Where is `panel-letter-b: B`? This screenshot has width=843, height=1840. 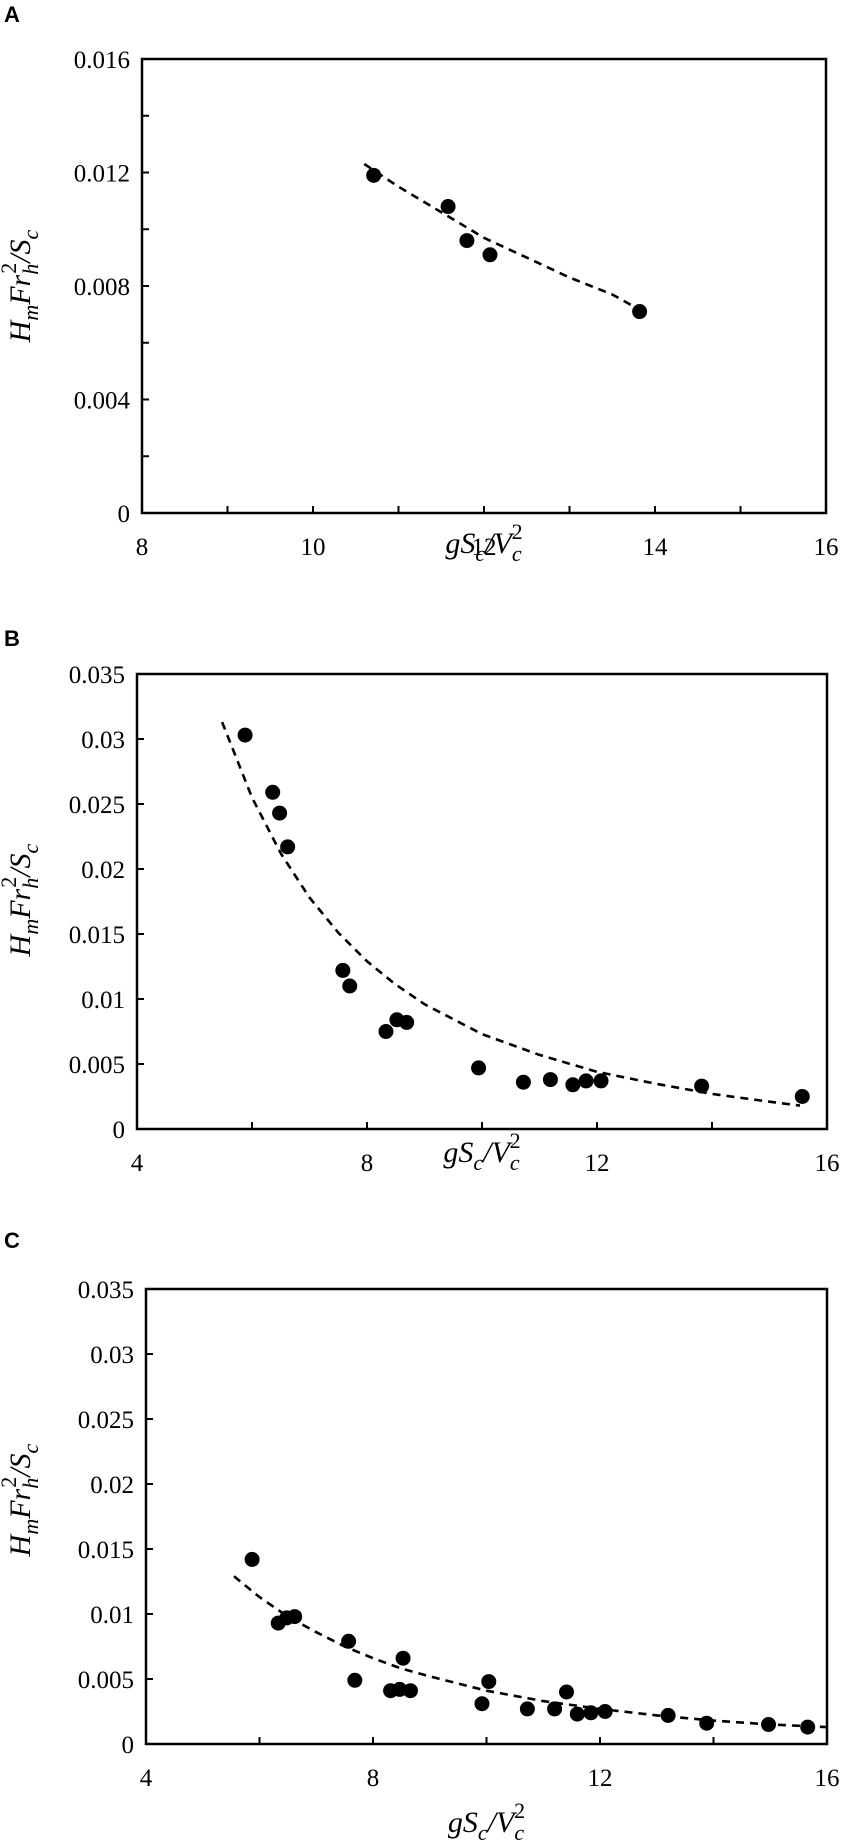 panel-letter-b: B is located at coordinates (12, 638).